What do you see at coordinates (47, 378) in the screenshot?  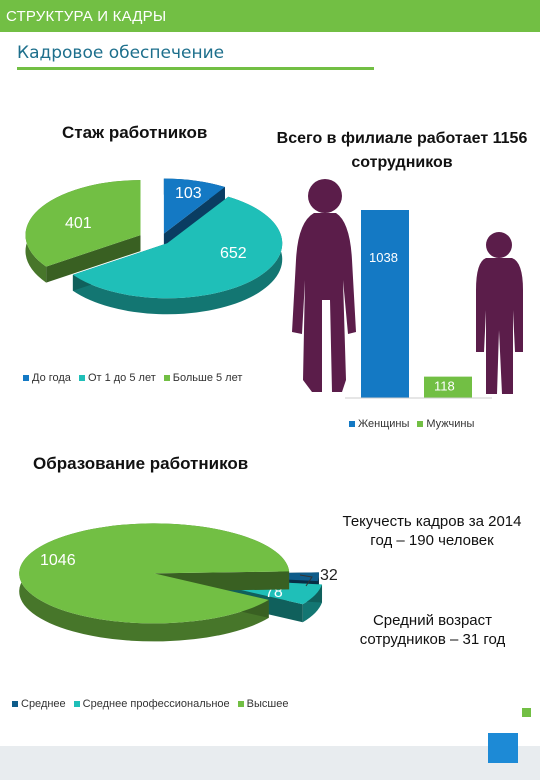 I see `legend-item: До года` at bounding box center [47, 378].